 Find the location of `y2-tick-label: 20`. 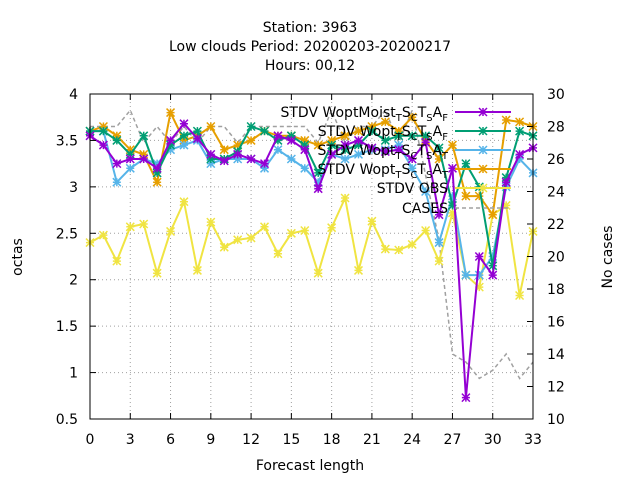

y2-tick-label: 20 is located at coordinates (556, 258).